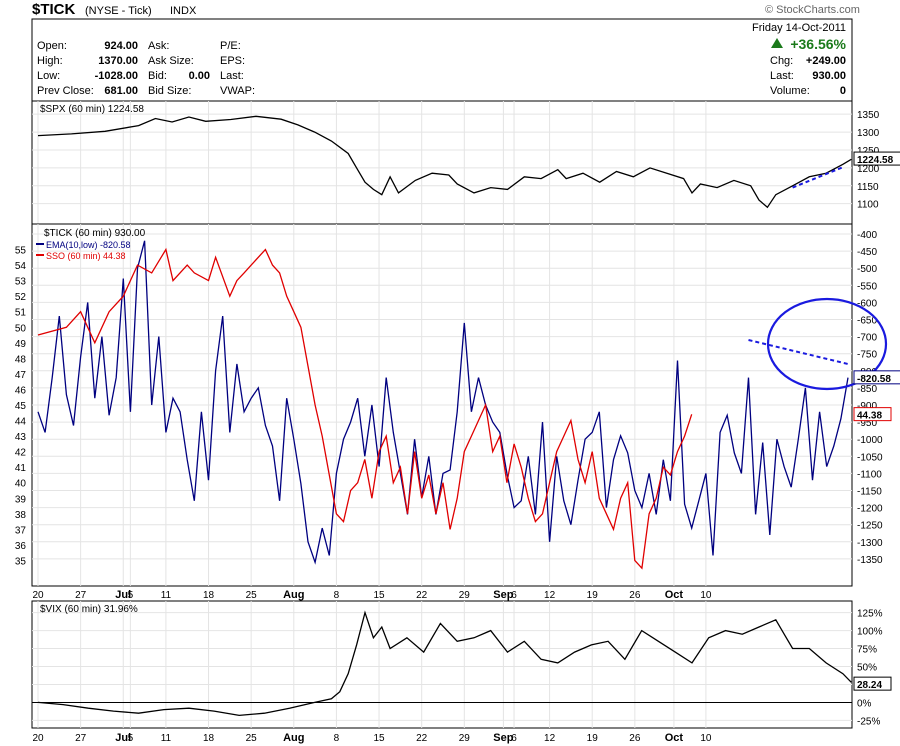  Describe the element at coordinates (503, 595) in the screenshot. I see `x-axis-label: Sep` at that location.